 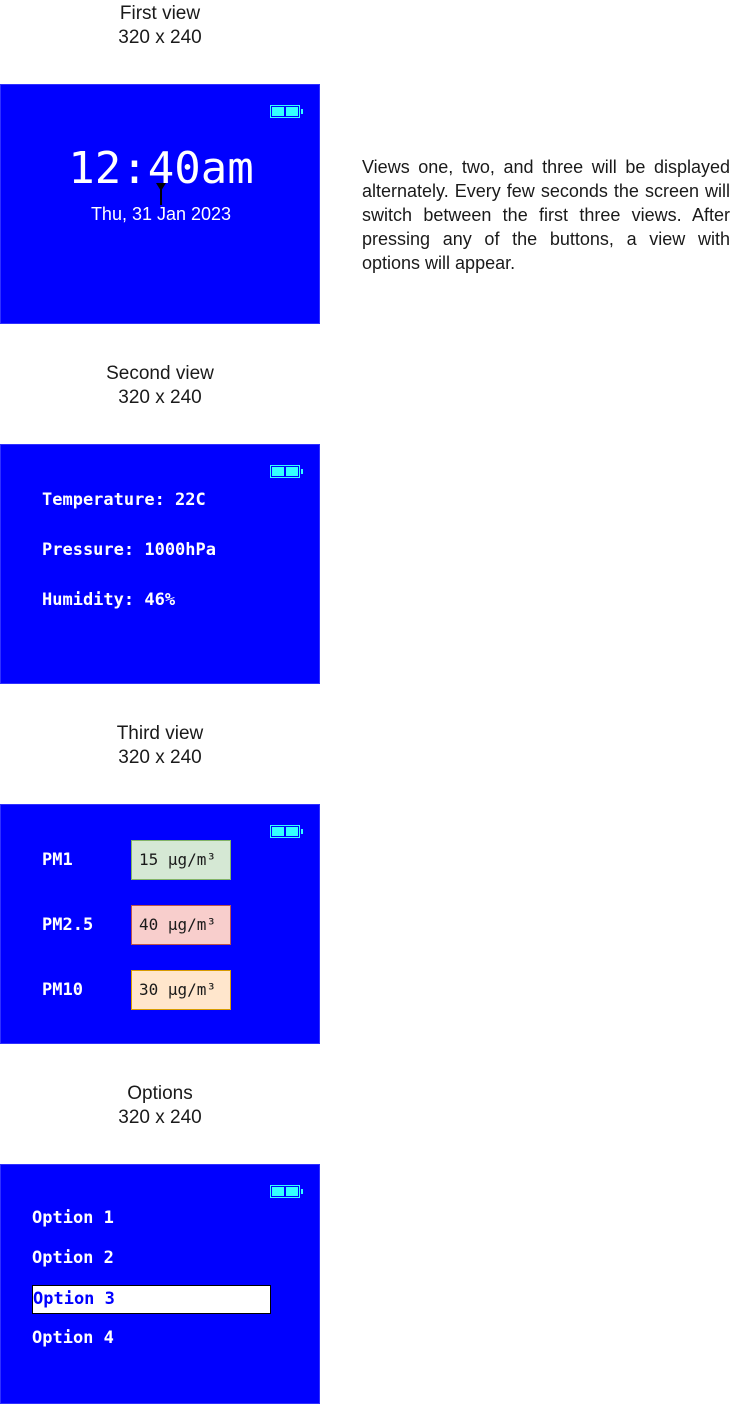 I want to click on pressure-reading: Pressure: 1000hPa, so click(x=129, y=550).